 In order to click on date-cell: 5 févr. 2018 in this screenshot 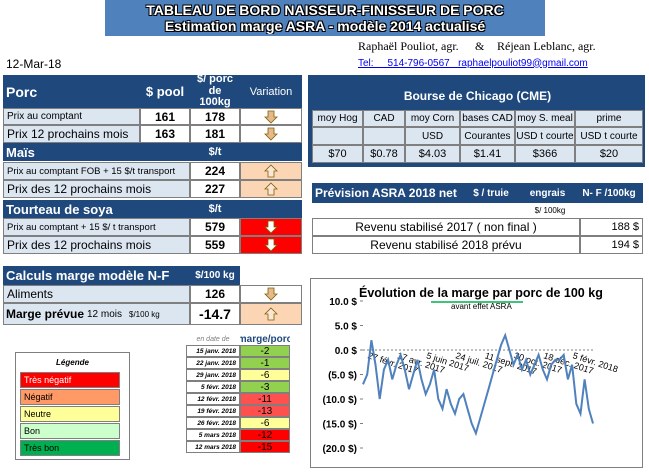, I will do `click(213, 387)`.